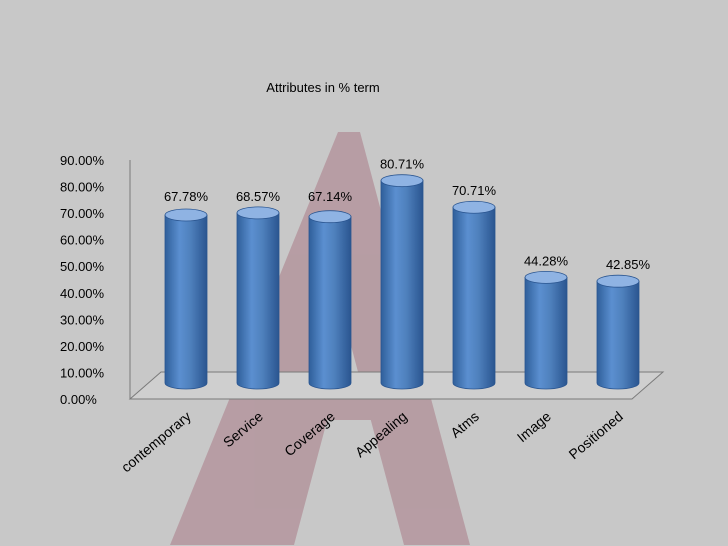  I want to click on y-tick-label: 80.00%, so click(82, 187).